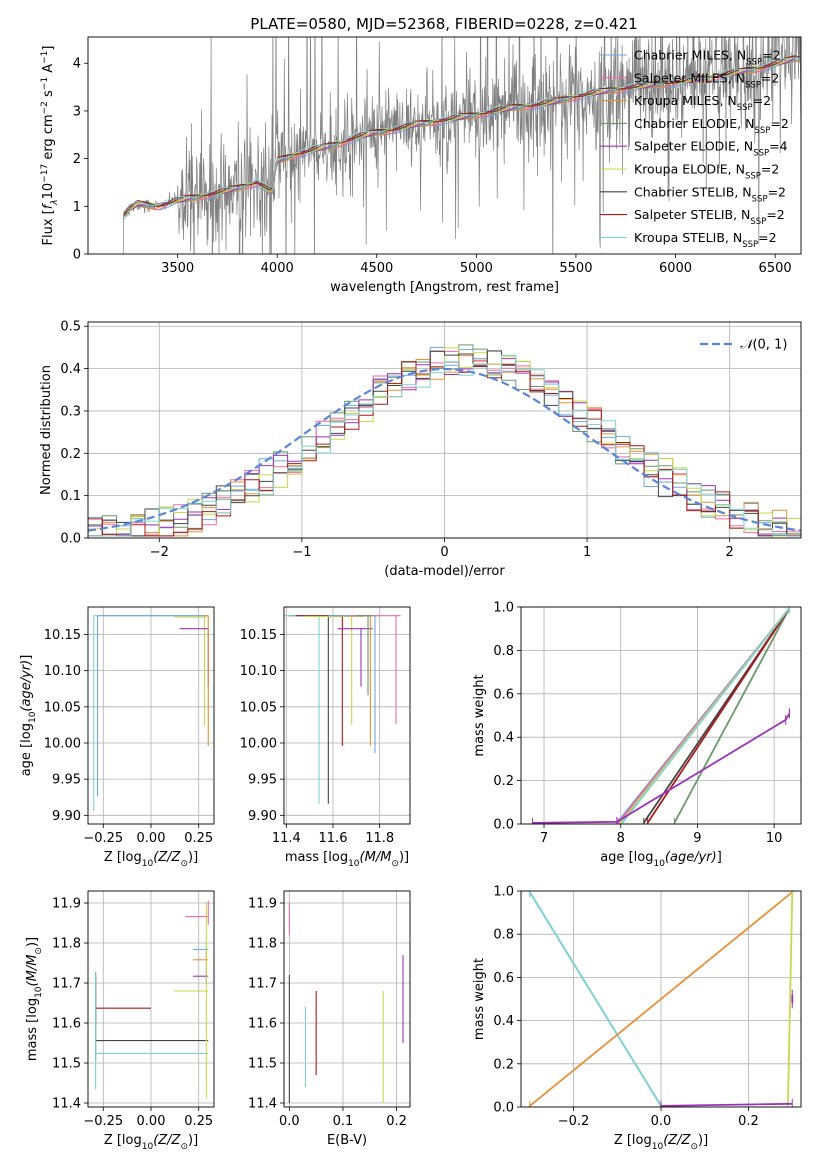 This screenshot has width=819, height=1170. What do you see at coordinates (62, 743) in the screenshot?
I see `y-tick-label: 10.00` at bounding box center [62, 743].